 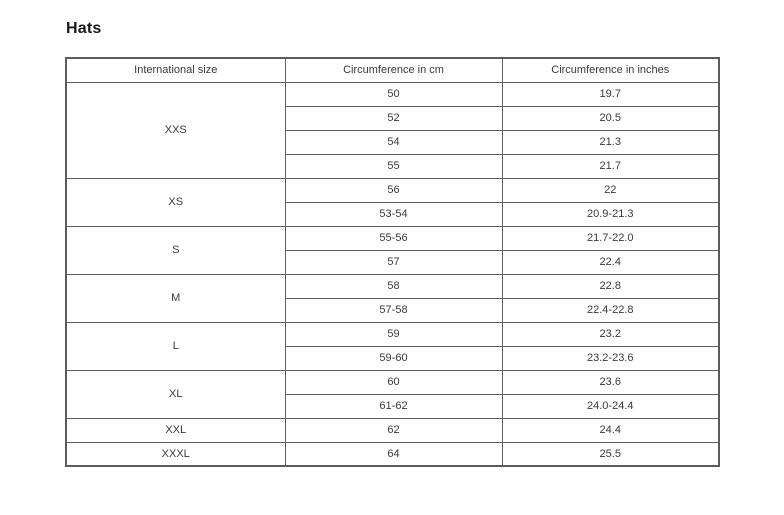 I want to click on cm-cell: 60, so click(x=393, y=382).